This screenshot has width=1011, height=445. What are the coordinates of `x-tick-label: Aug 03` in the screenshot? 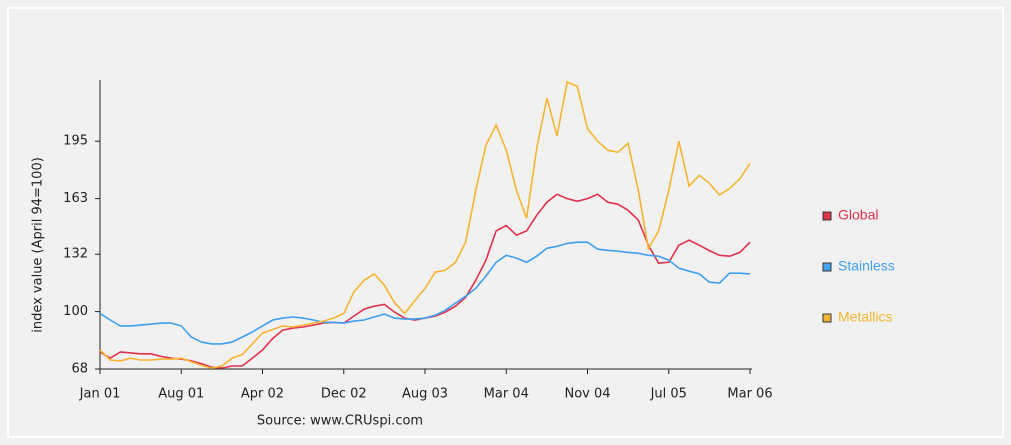 It's located at (425, 394).